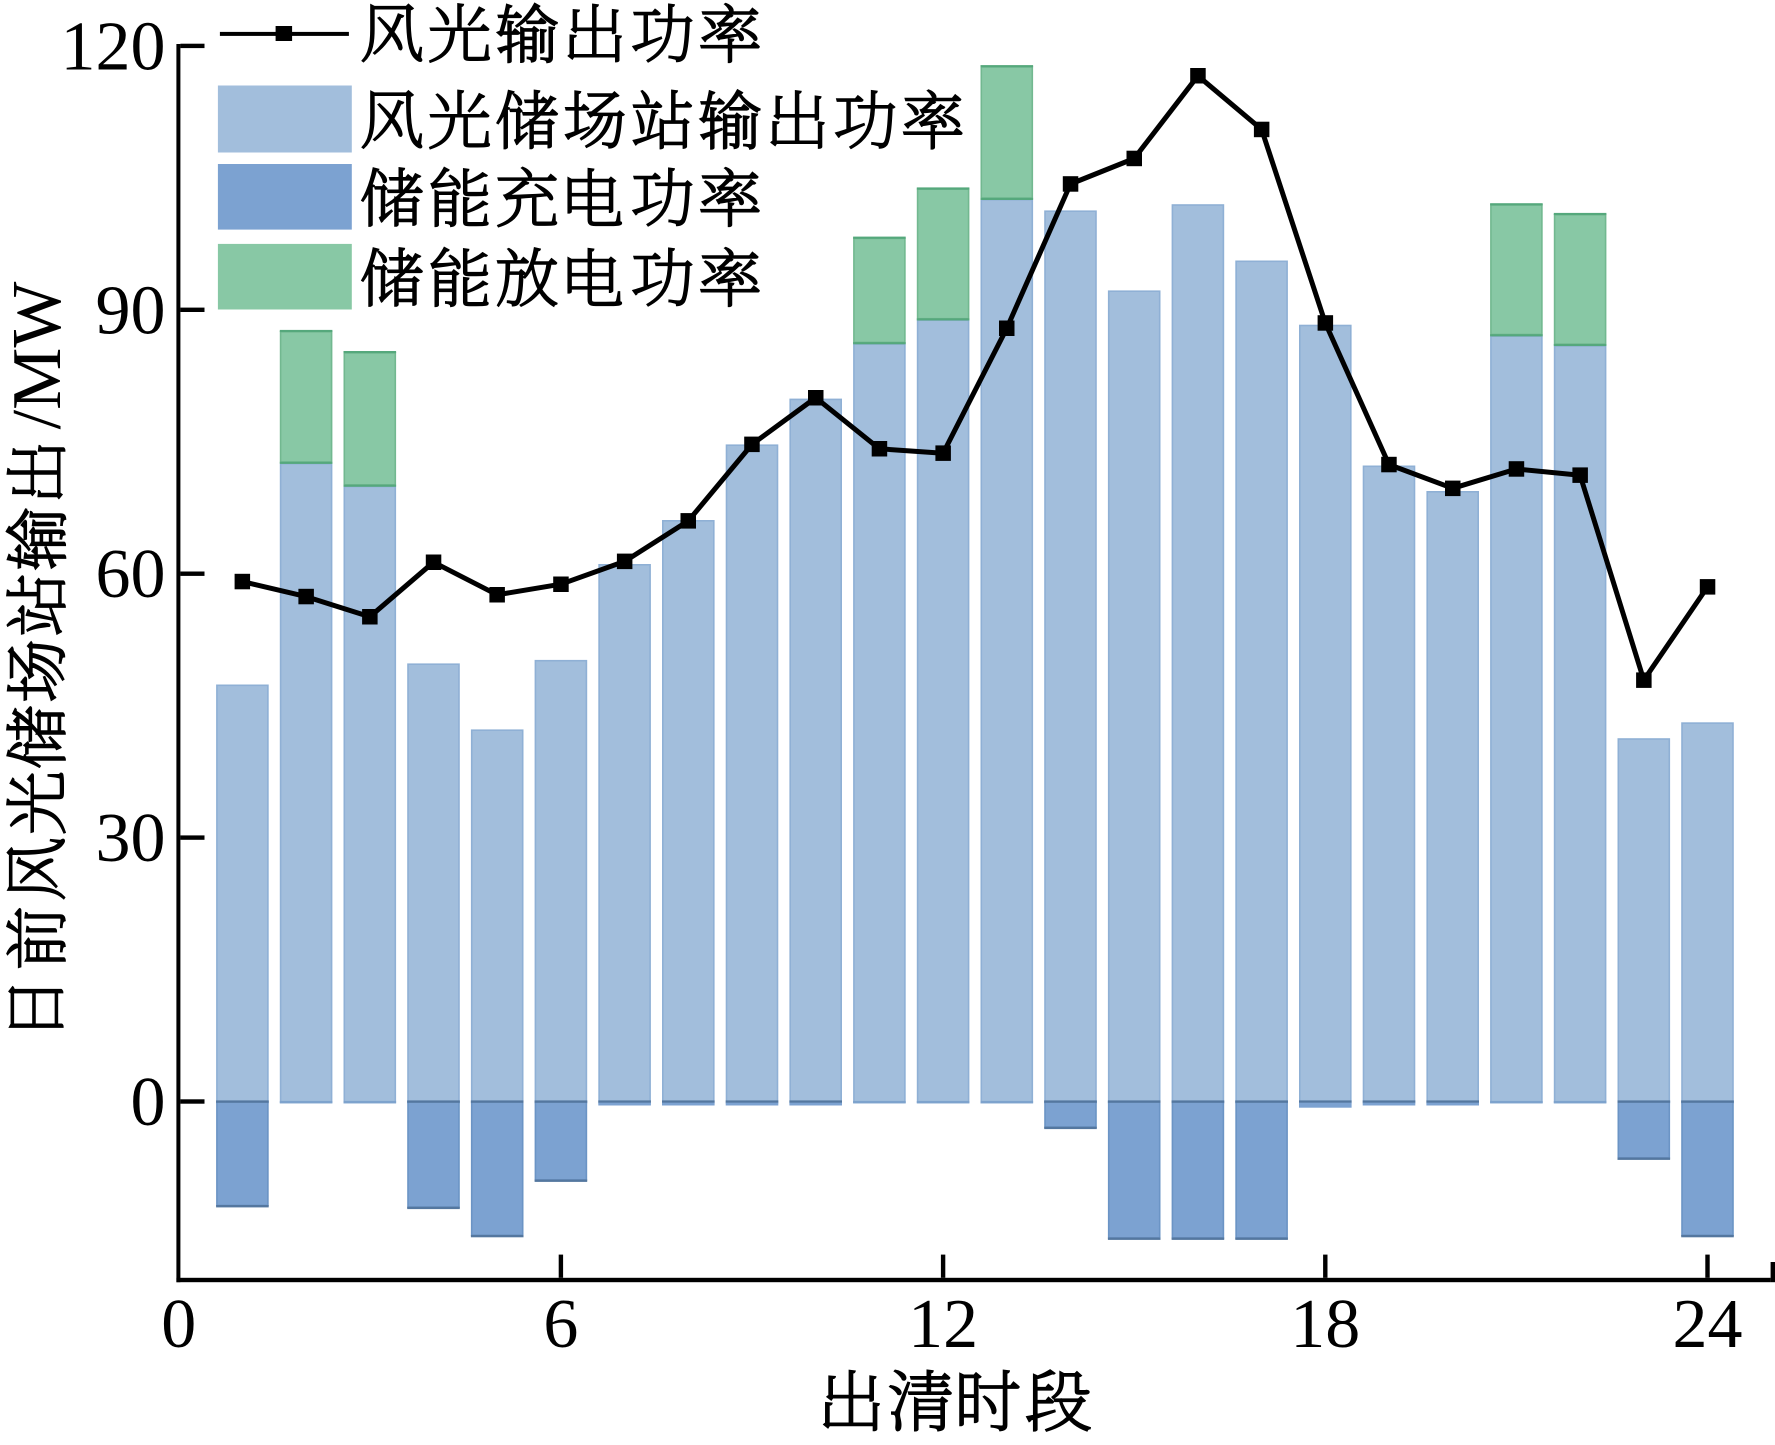 This screenshot has height=1445, width=1775. What do you see at coordinates (1325, 1324) in the screenshot?
I see `svg-text: 18` at bounding box center [1325, 1324].